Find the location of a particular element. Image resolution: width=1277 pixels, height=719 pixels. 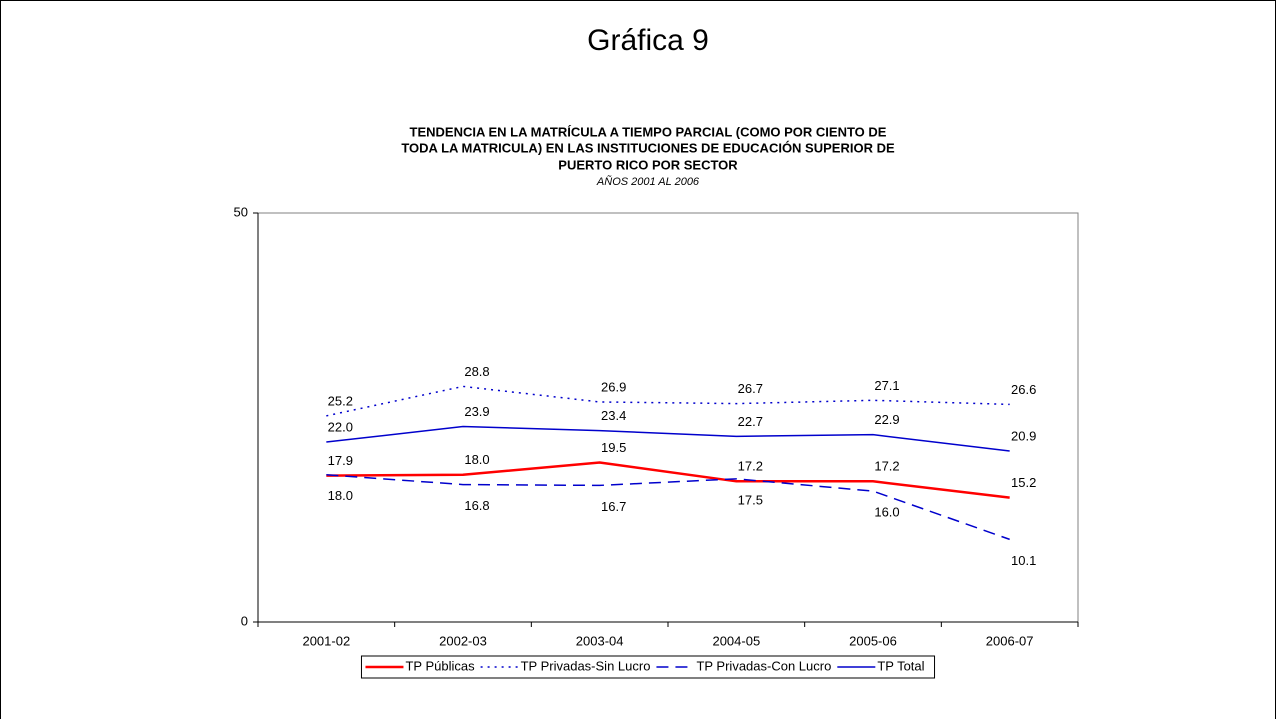

data-label: 19.5 is located at coordinates (613, 447).